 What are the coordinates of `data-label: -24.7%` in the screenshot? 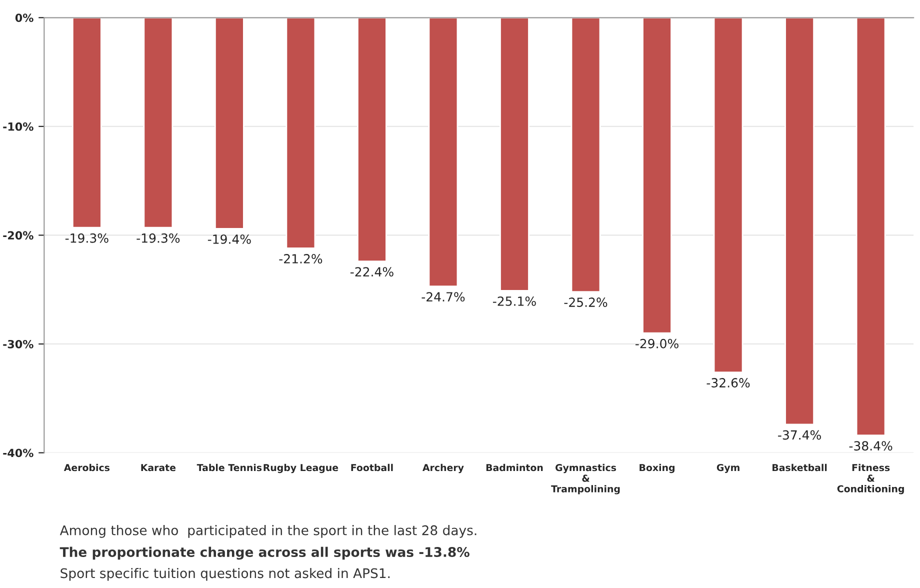 It's located at (443, 297).